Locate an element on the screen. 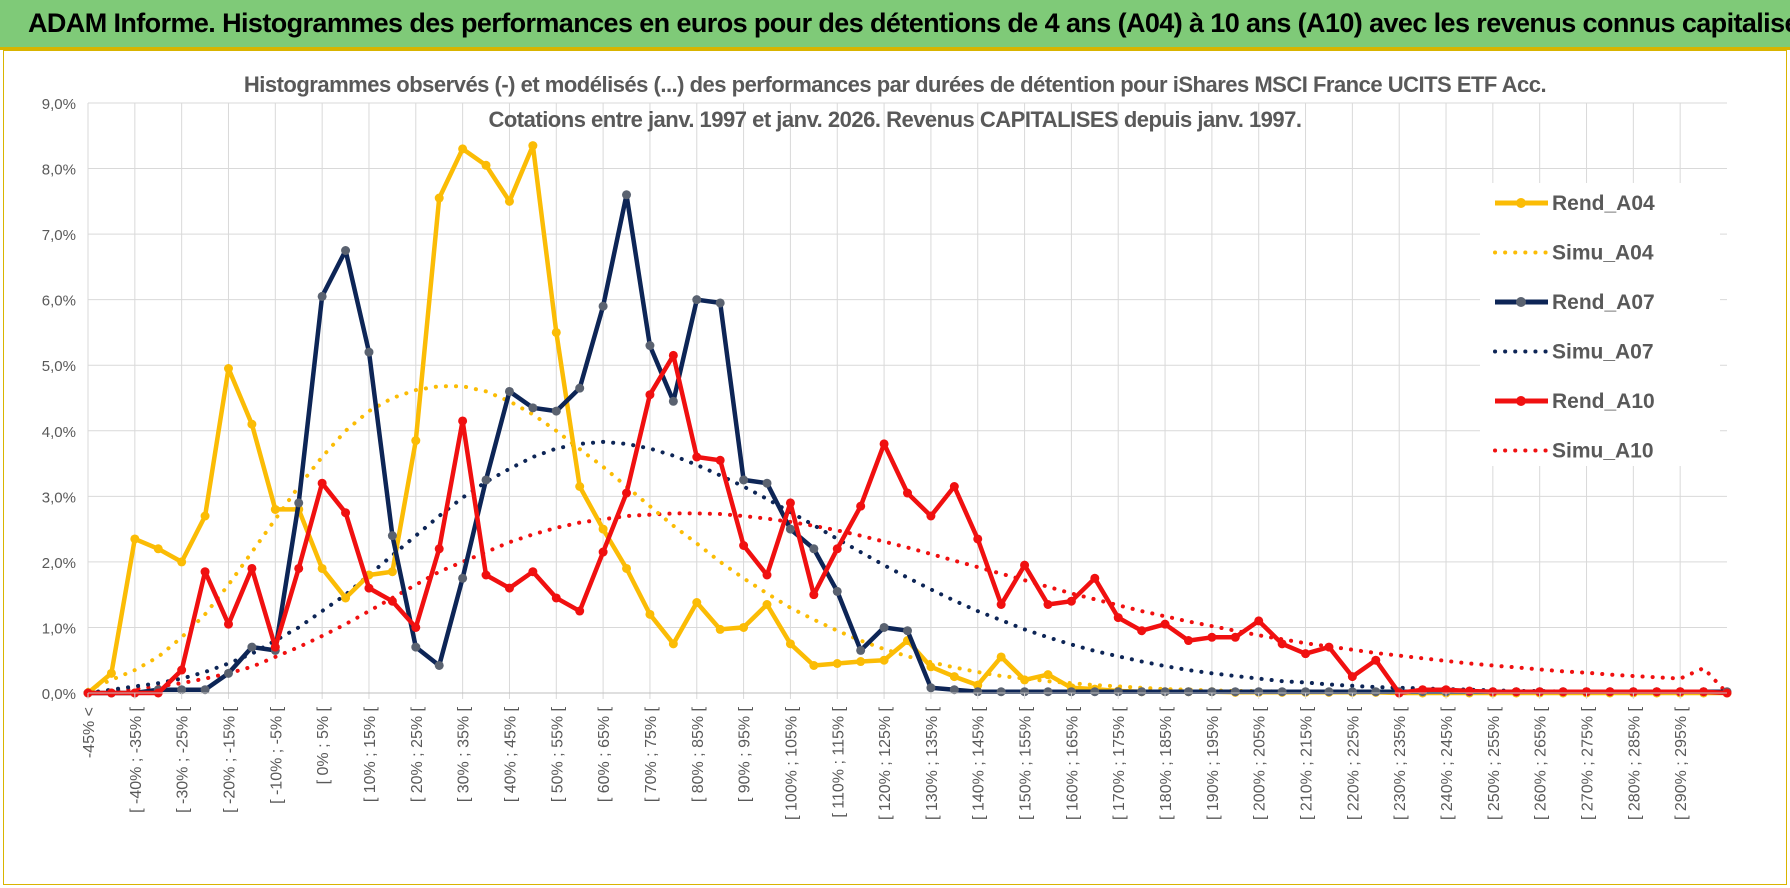  x-tick-label: [ 150% ; 155% [ is located at coordinates (1026, 763).